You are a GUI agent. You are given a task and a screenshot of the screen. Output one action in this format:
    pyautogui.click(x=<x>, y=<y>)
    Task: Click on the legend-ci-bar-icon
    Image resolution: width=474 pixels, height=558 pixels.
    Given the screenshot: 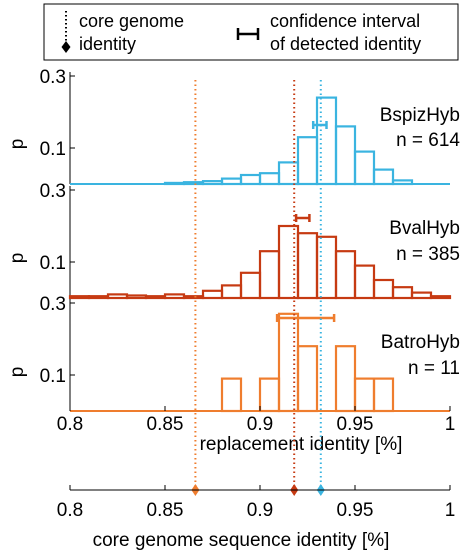 What is the action you would take?
    pyautogui.click(x=248, y=34)
    